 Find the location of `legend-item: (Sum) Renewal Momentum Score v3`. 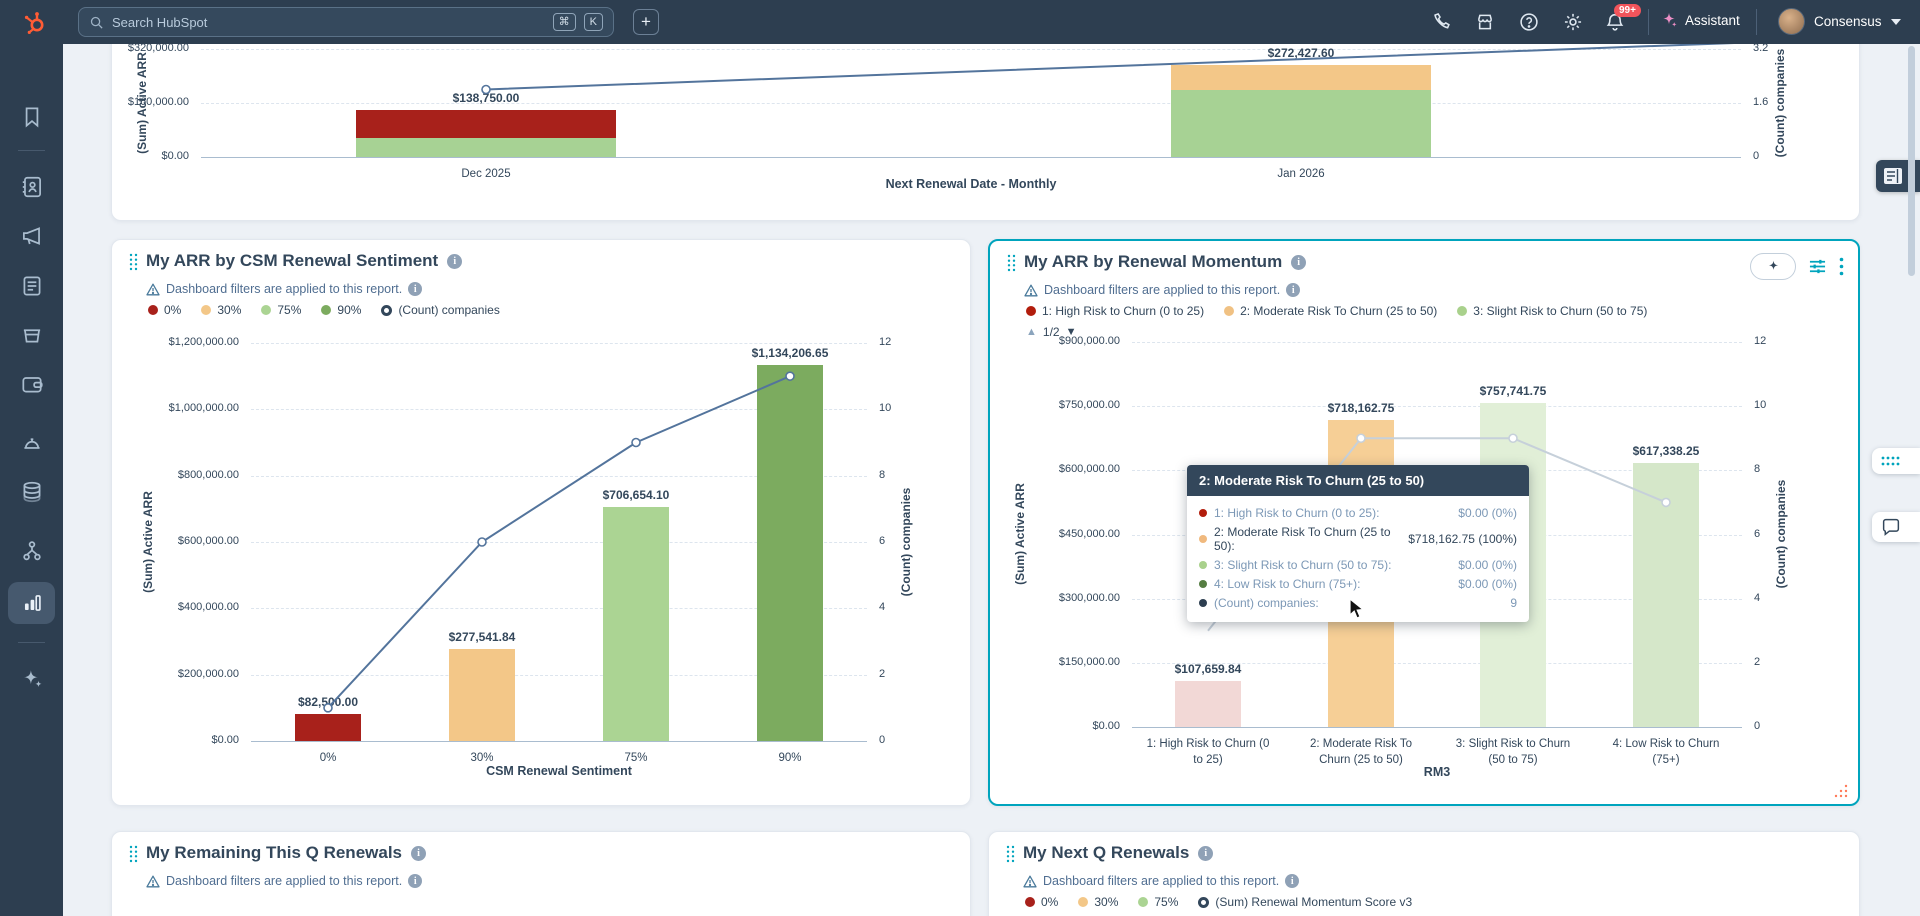

legend-item: (Sum) Renewal Momentum Score v3 is located at coordinates (1305, 902).